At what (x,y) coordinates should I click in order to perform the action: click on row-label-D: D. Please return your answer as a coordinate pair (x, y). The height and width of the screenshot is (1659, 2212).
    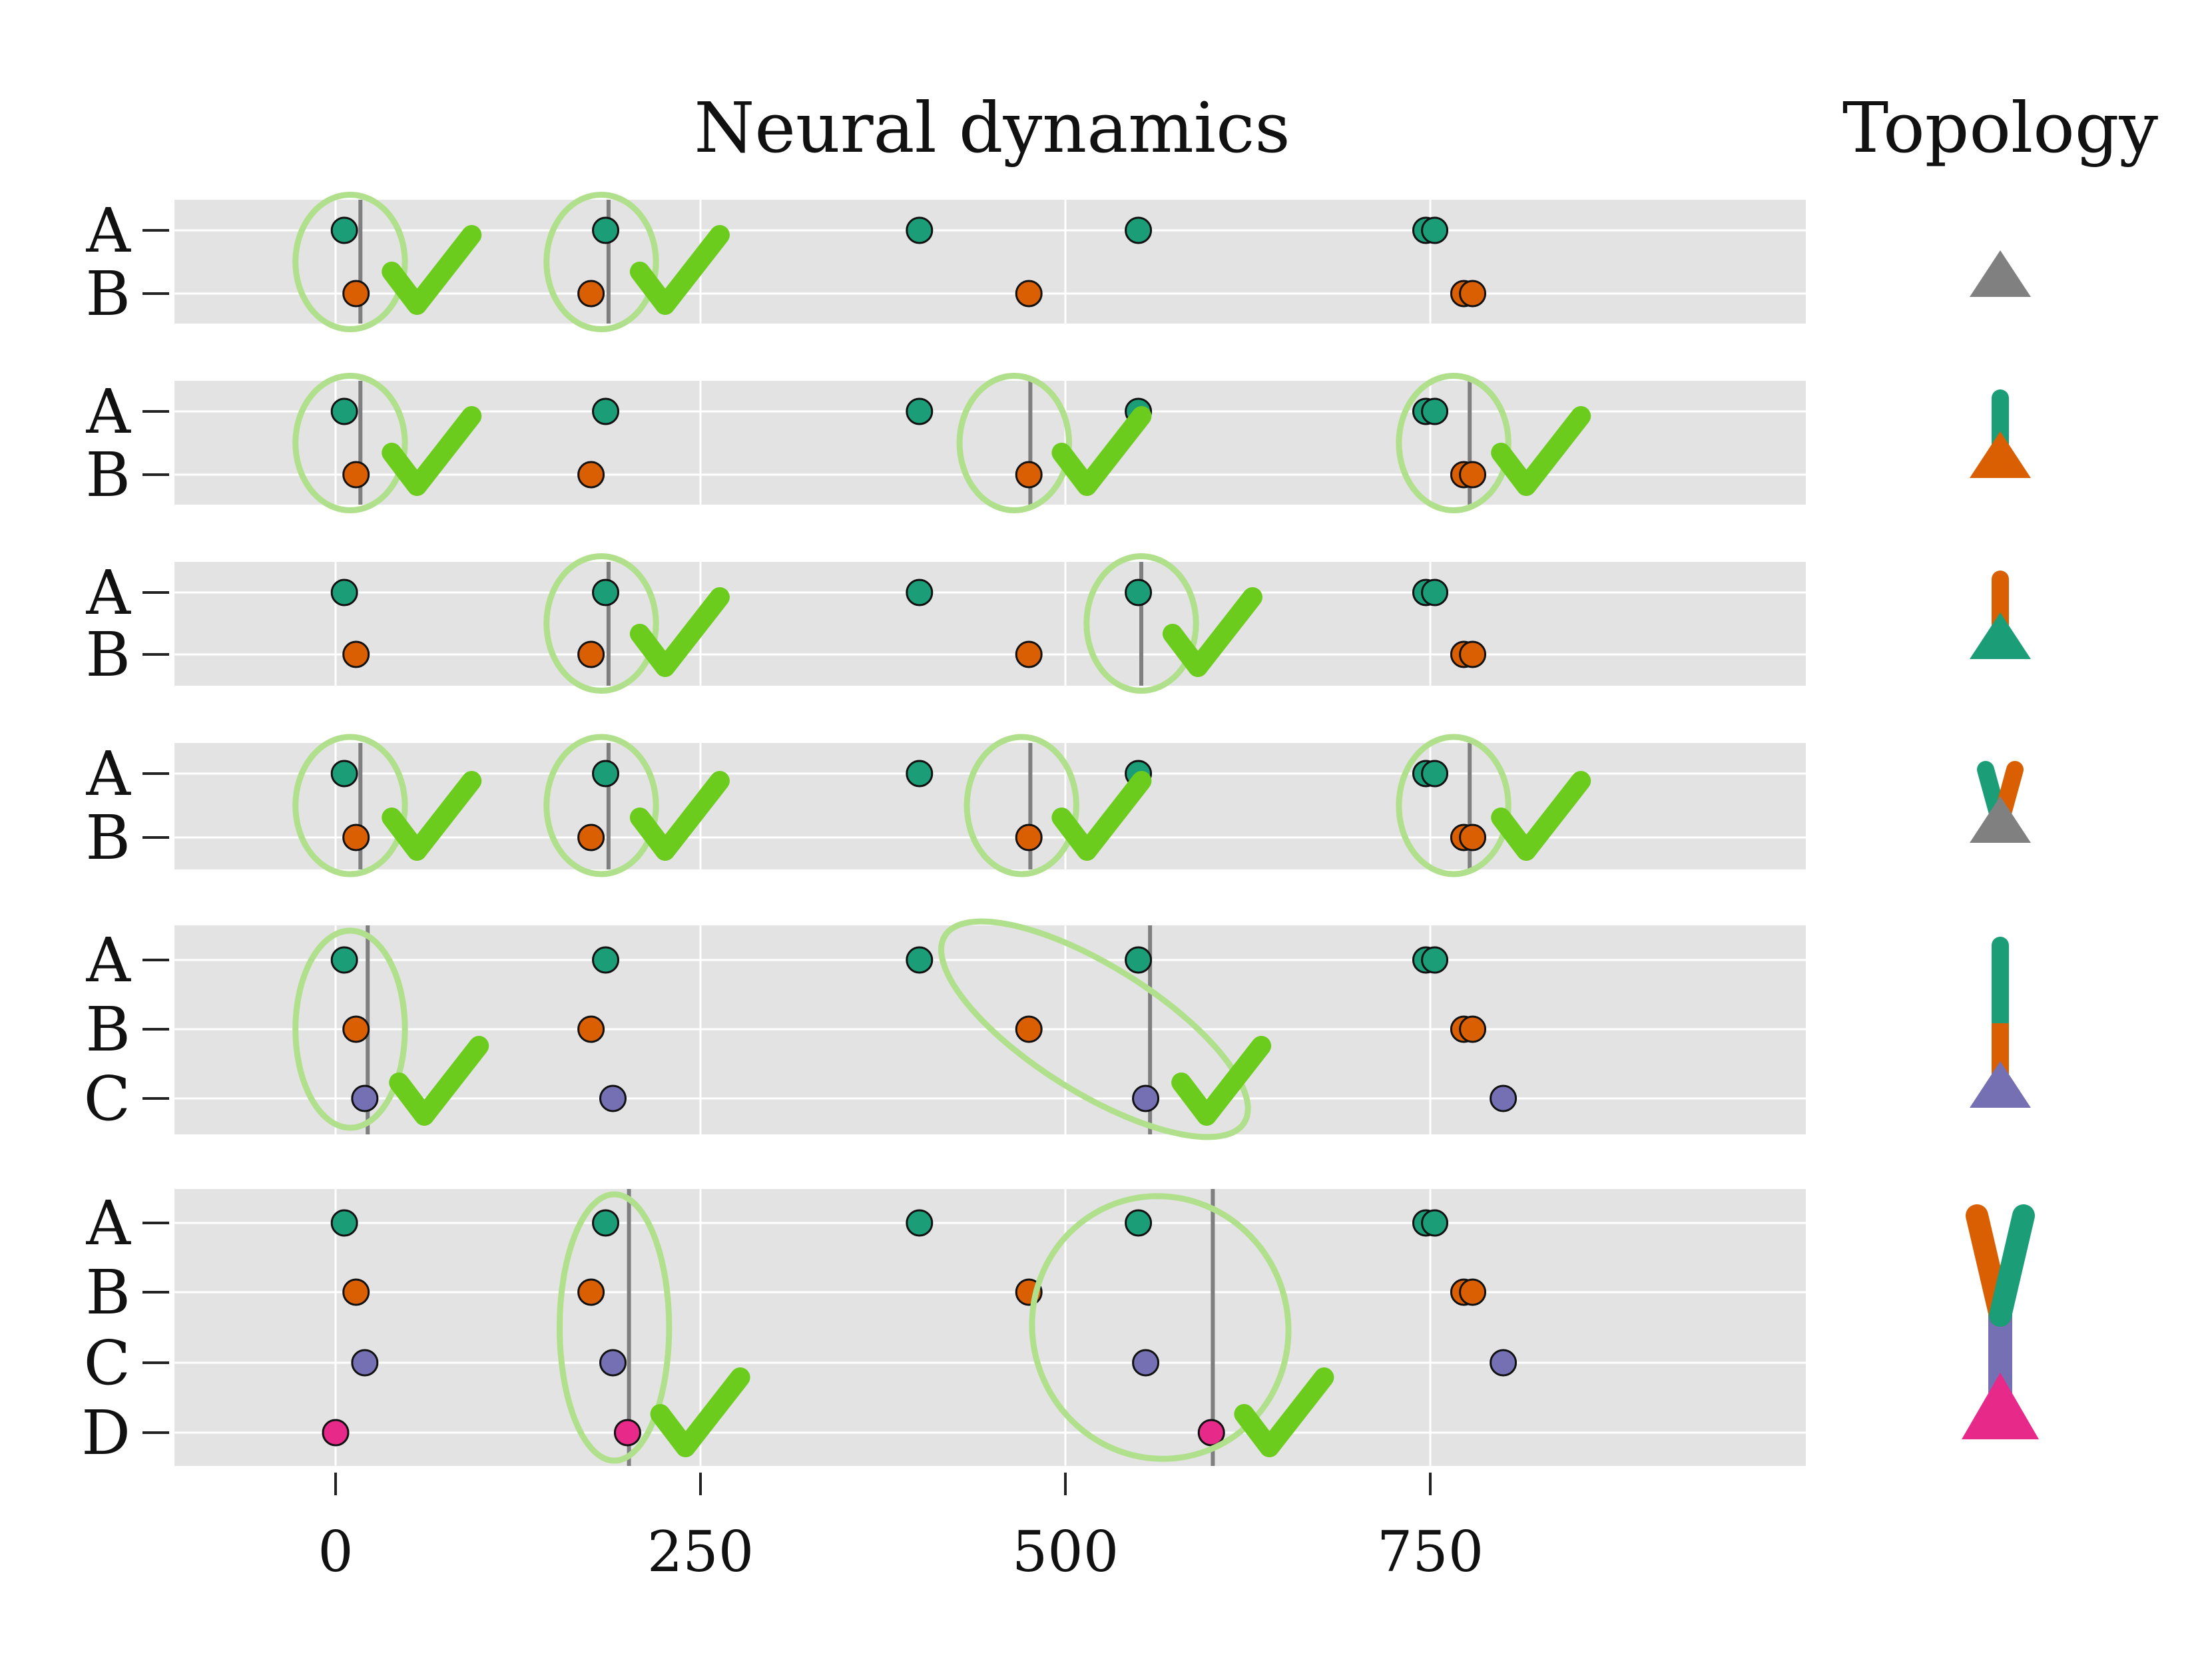
    Looking at the image, I should click on (106, 1433).